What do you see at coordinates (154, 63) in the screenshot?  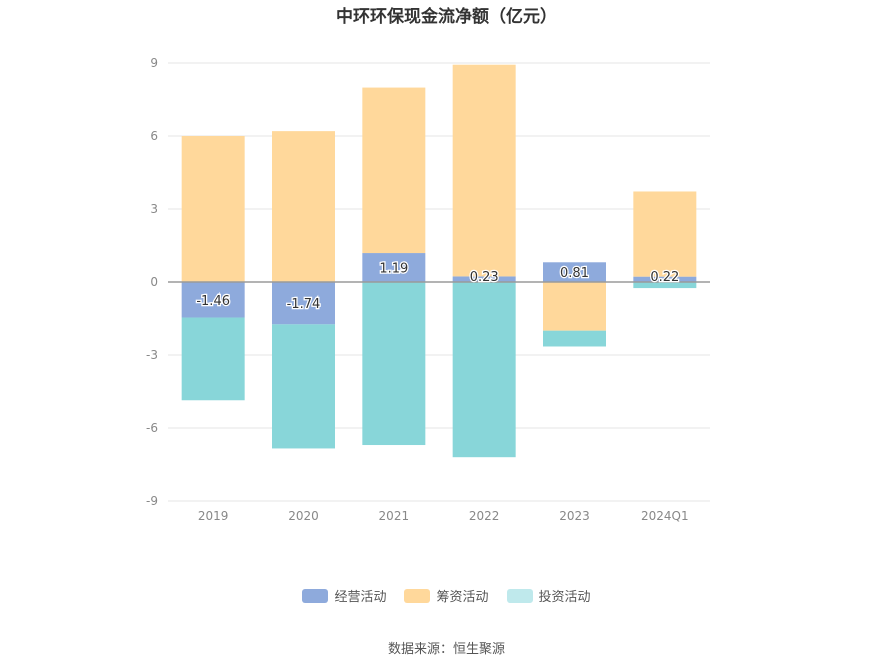 I see `y-tick-label: 9` at bounding box center [154, 63].